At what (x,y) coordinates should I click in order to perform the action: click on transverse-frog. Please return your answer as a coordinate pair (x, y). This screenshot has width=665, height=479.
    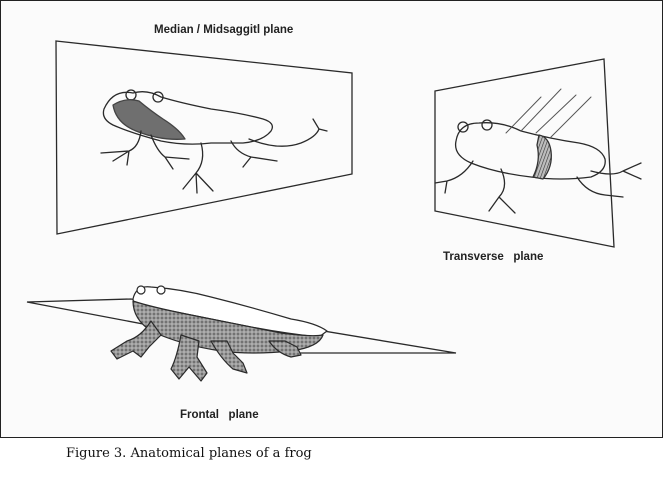
    Looking at the image, I should click on (538, 151).